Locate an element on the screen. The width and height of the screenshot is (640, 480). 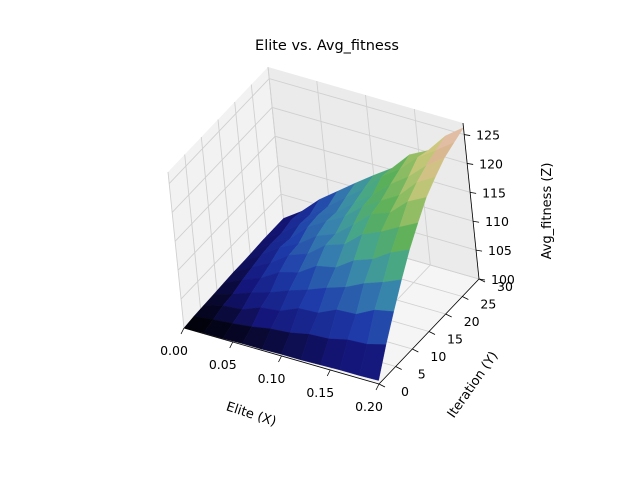
x-tick-labels: 0.00 0.05 0.10 0.15 0.20 is located at coordinates (271, 370).